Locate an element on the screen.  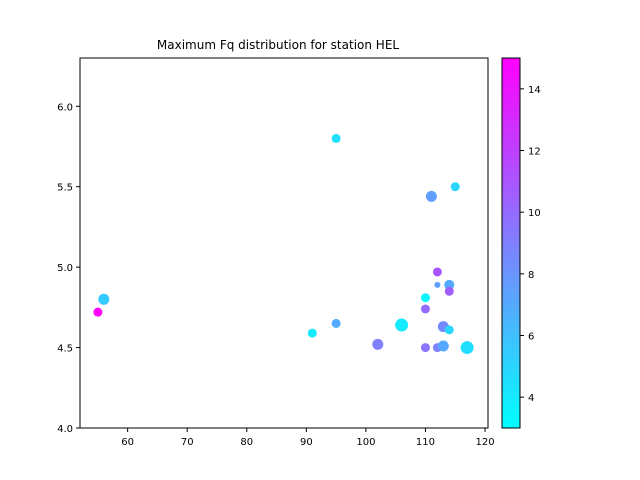
x-tick-label: 60 is located at coordinates (127, 442).